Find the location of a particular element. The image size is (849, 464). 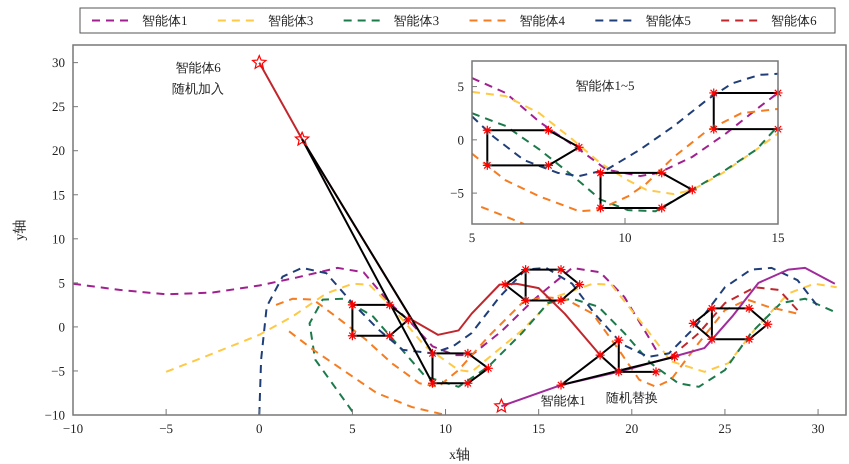

y-tick-label: 25 is located at coordinates (58, 106).